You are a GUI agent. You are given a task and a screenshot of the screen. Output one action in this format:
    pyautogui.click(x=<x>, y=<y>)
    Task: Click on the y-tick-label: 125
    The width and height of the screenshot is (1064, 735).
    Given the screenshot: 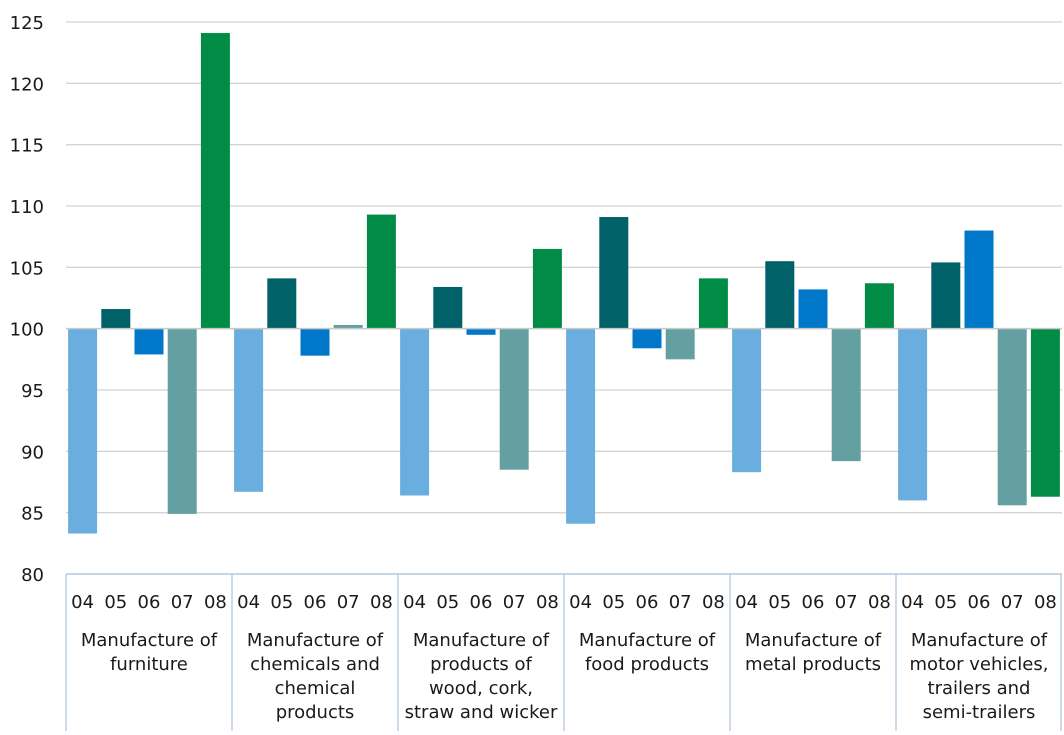 What is the action you would take?
    pyautogui.click(x=27, y=23)
    